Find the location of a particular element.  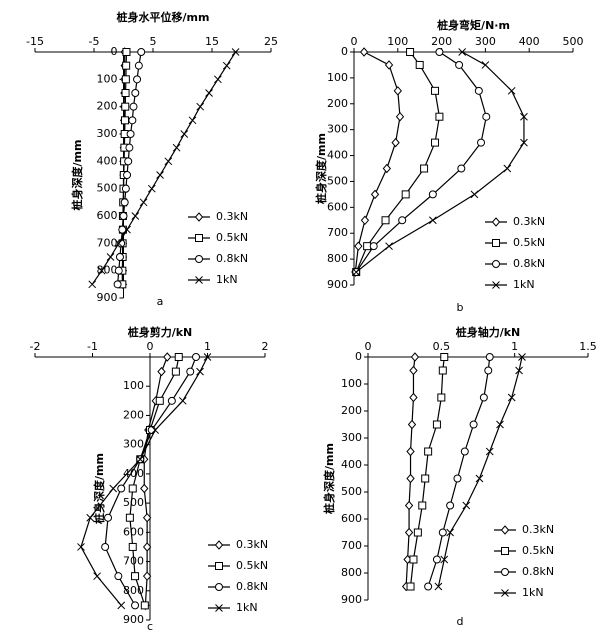

x-tick-label: 15 is located at coordinates (212, 41).